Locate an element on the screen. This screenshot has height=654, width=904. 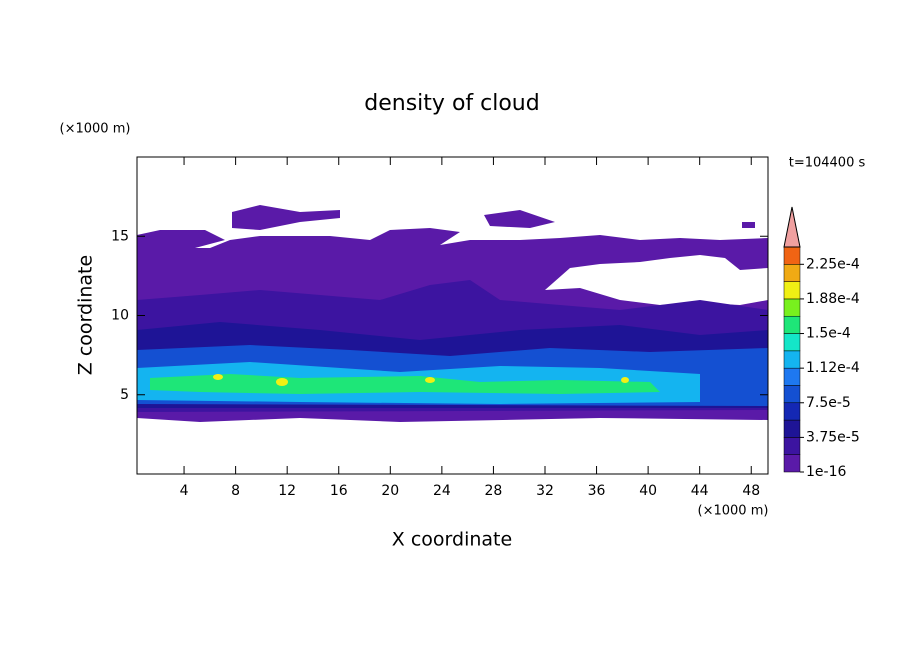
chart-title: density of cloud is located at coordinates (451, 103).